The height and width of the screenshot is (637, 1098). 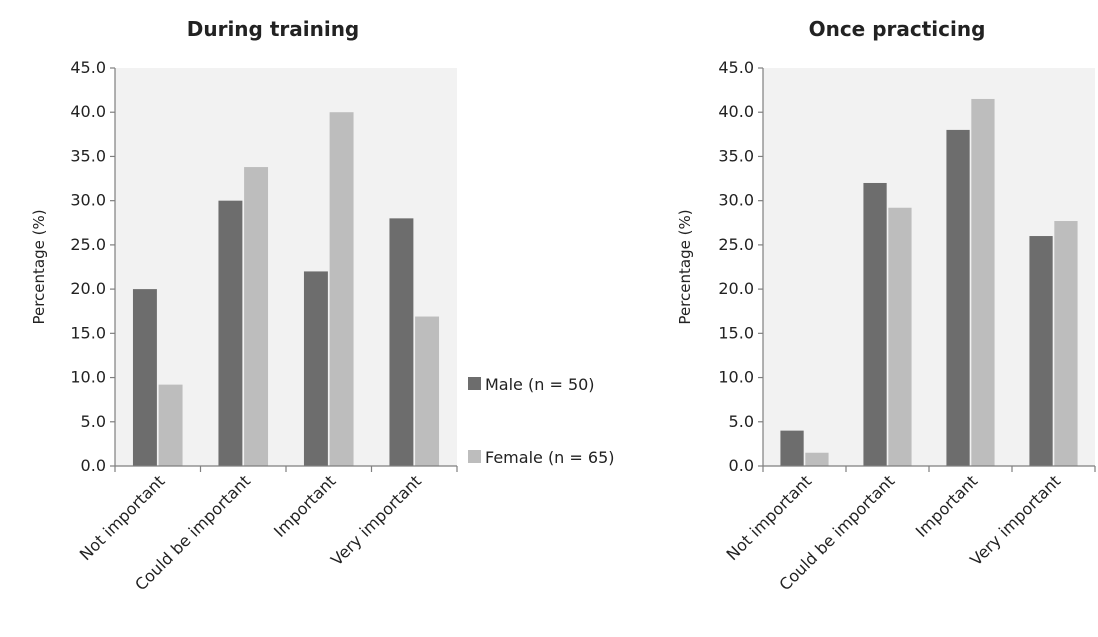 What do you see at coordinates (273, 29) in the screenshot?
I see `chart-title: During training` at bounding box center [273, 29].